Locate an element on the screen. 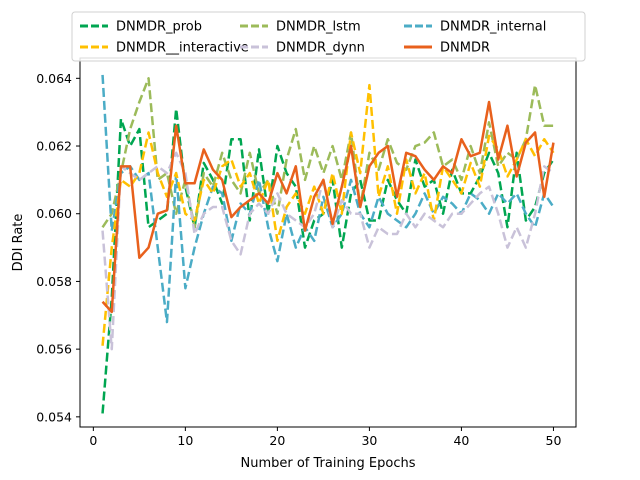 This screenshot has width=640, height=480. legend-entry-label: DNMDR_dynn is located at coordinates (320, 48).